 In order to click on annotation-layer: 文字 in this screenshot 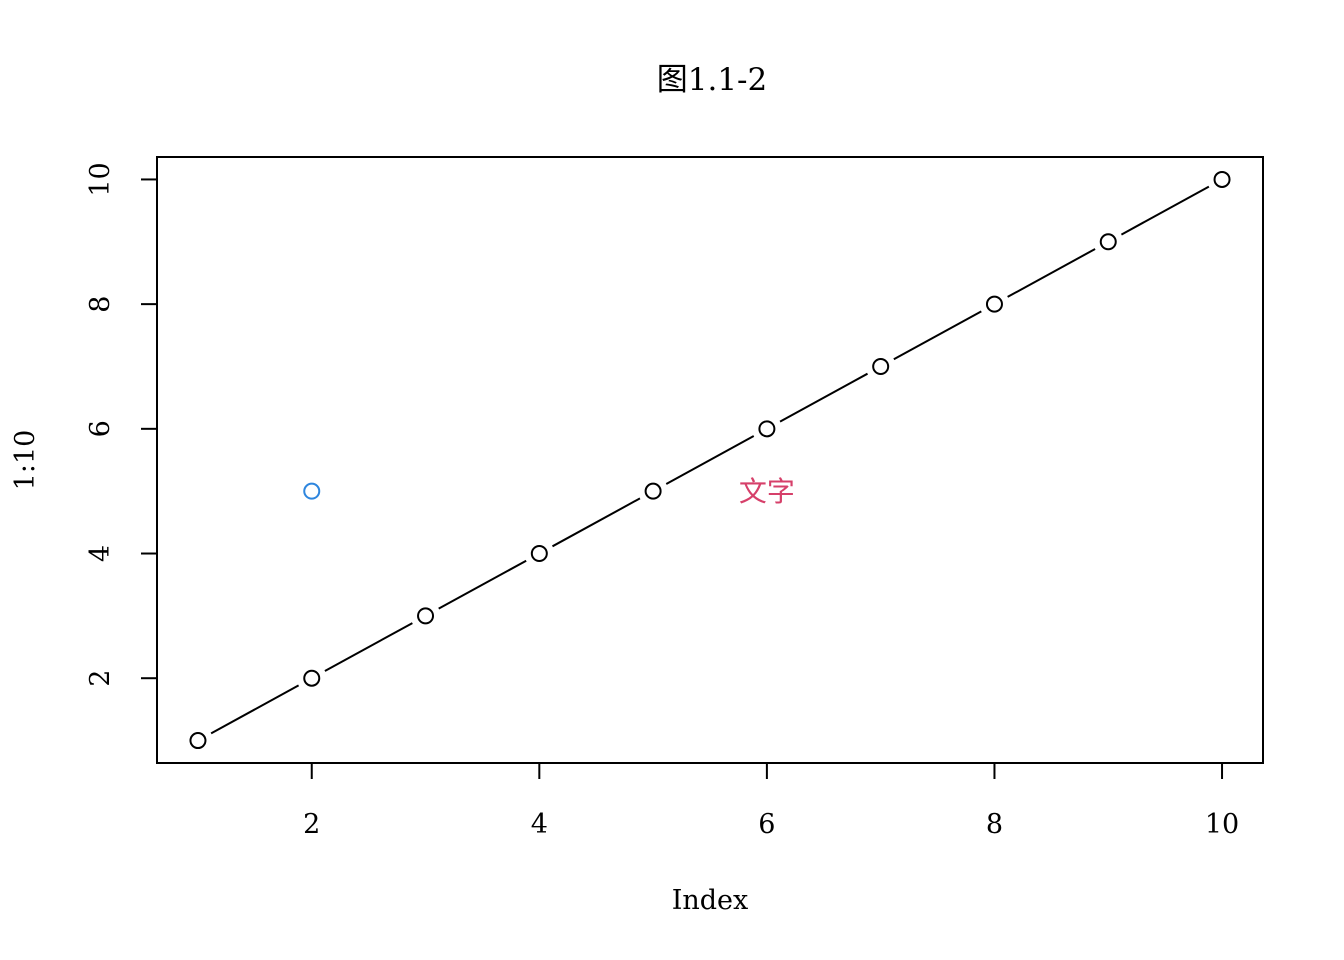, I will do `click(767, 491)`.